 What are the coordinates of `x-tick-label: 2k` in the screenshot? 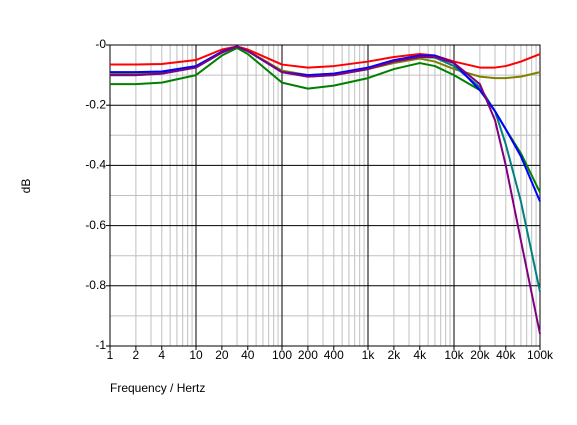 It's located at (395, 355).